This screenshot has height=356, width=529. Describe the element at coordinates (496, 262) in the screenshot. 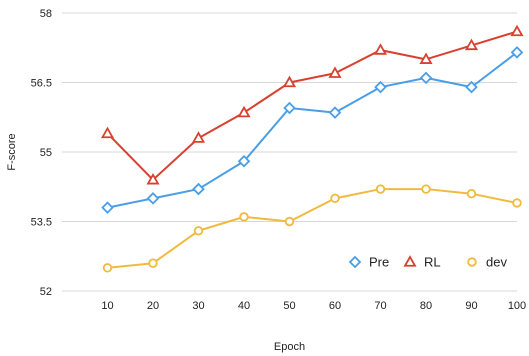

I see `legend-label-dev: dev` at that location.